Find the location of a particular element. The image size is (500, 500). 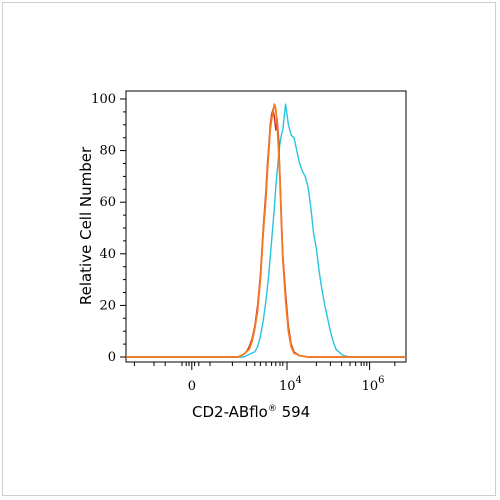

x-tick-label: 10⁶ is located at coordinates (373, 384).